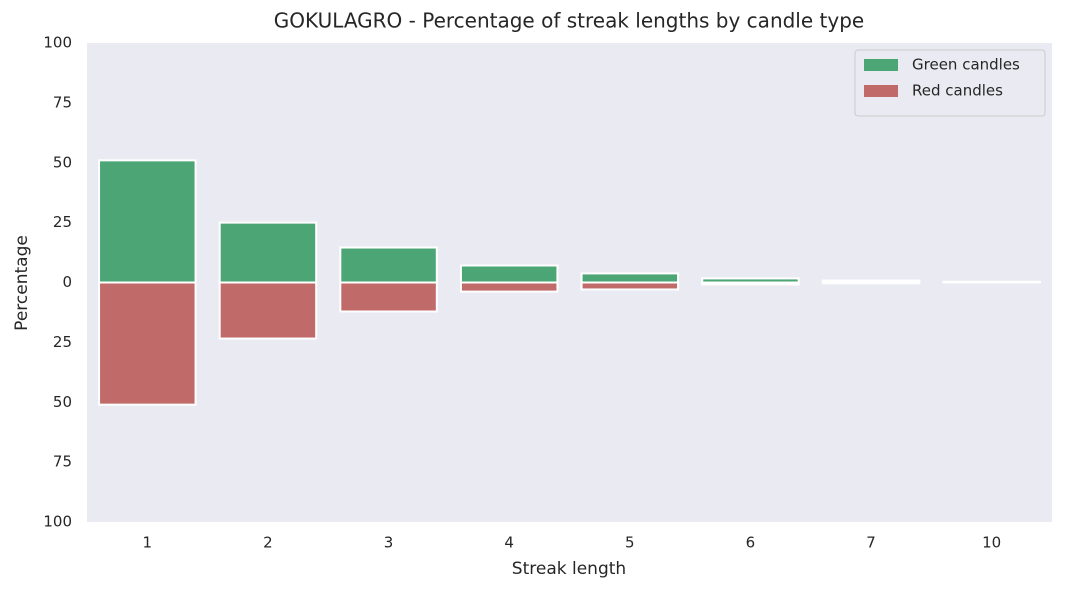 This screenshot has height=592, width=1065. Describe the element at coordinates (148, 543) in the screenshot. I see `x-tick-label: 1` at that location.